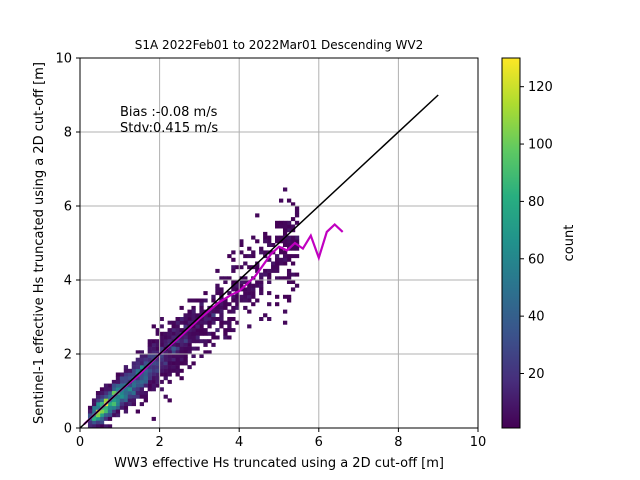 This screenshot has width=640, height=480. I want to click on colorbar, so click(511, 243).